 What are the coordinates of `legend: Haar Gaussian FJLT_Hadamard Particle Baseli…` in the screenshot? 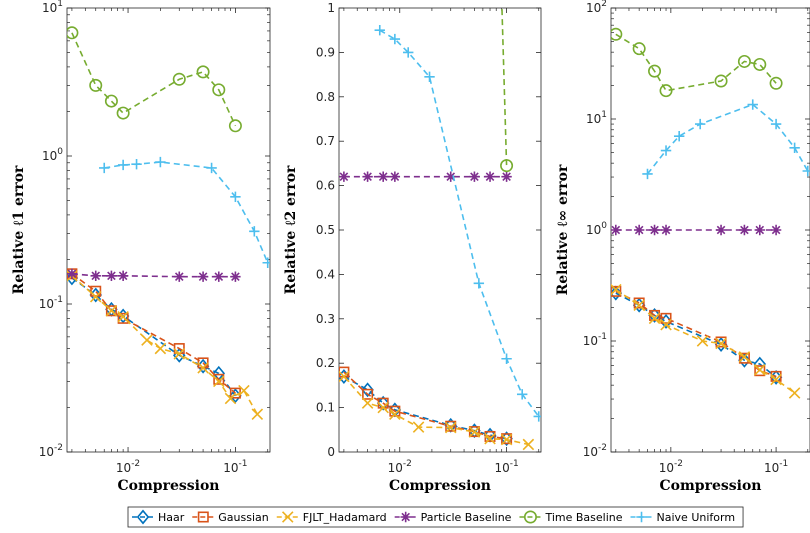 It's located at (435, 517).